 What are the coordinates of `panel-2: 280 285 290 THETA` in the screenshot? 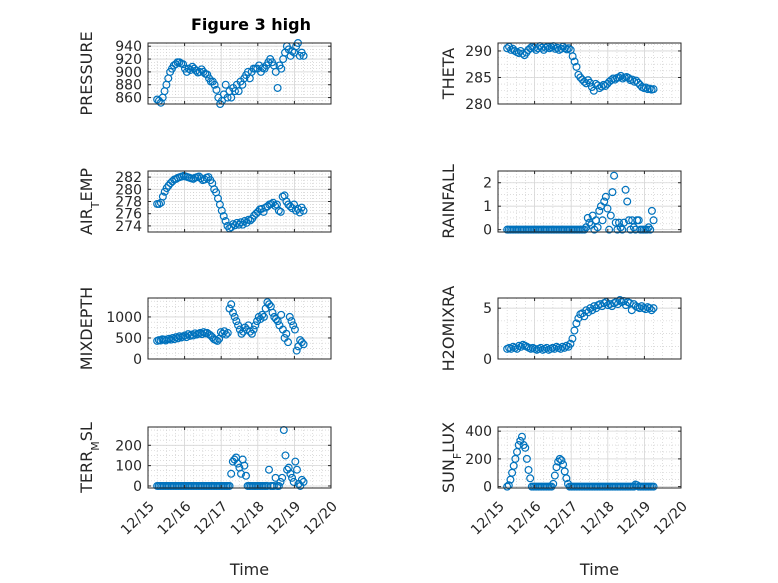 It's located at (560, 77).